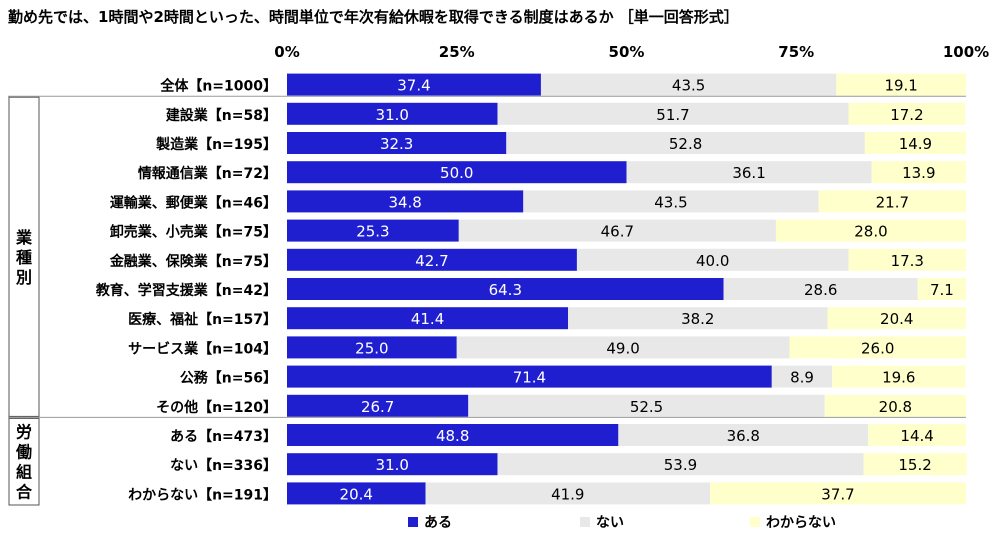 The width and height of the screenshot is (1000, 540). I want to click on data-label: 71.4, so click(529, 378).